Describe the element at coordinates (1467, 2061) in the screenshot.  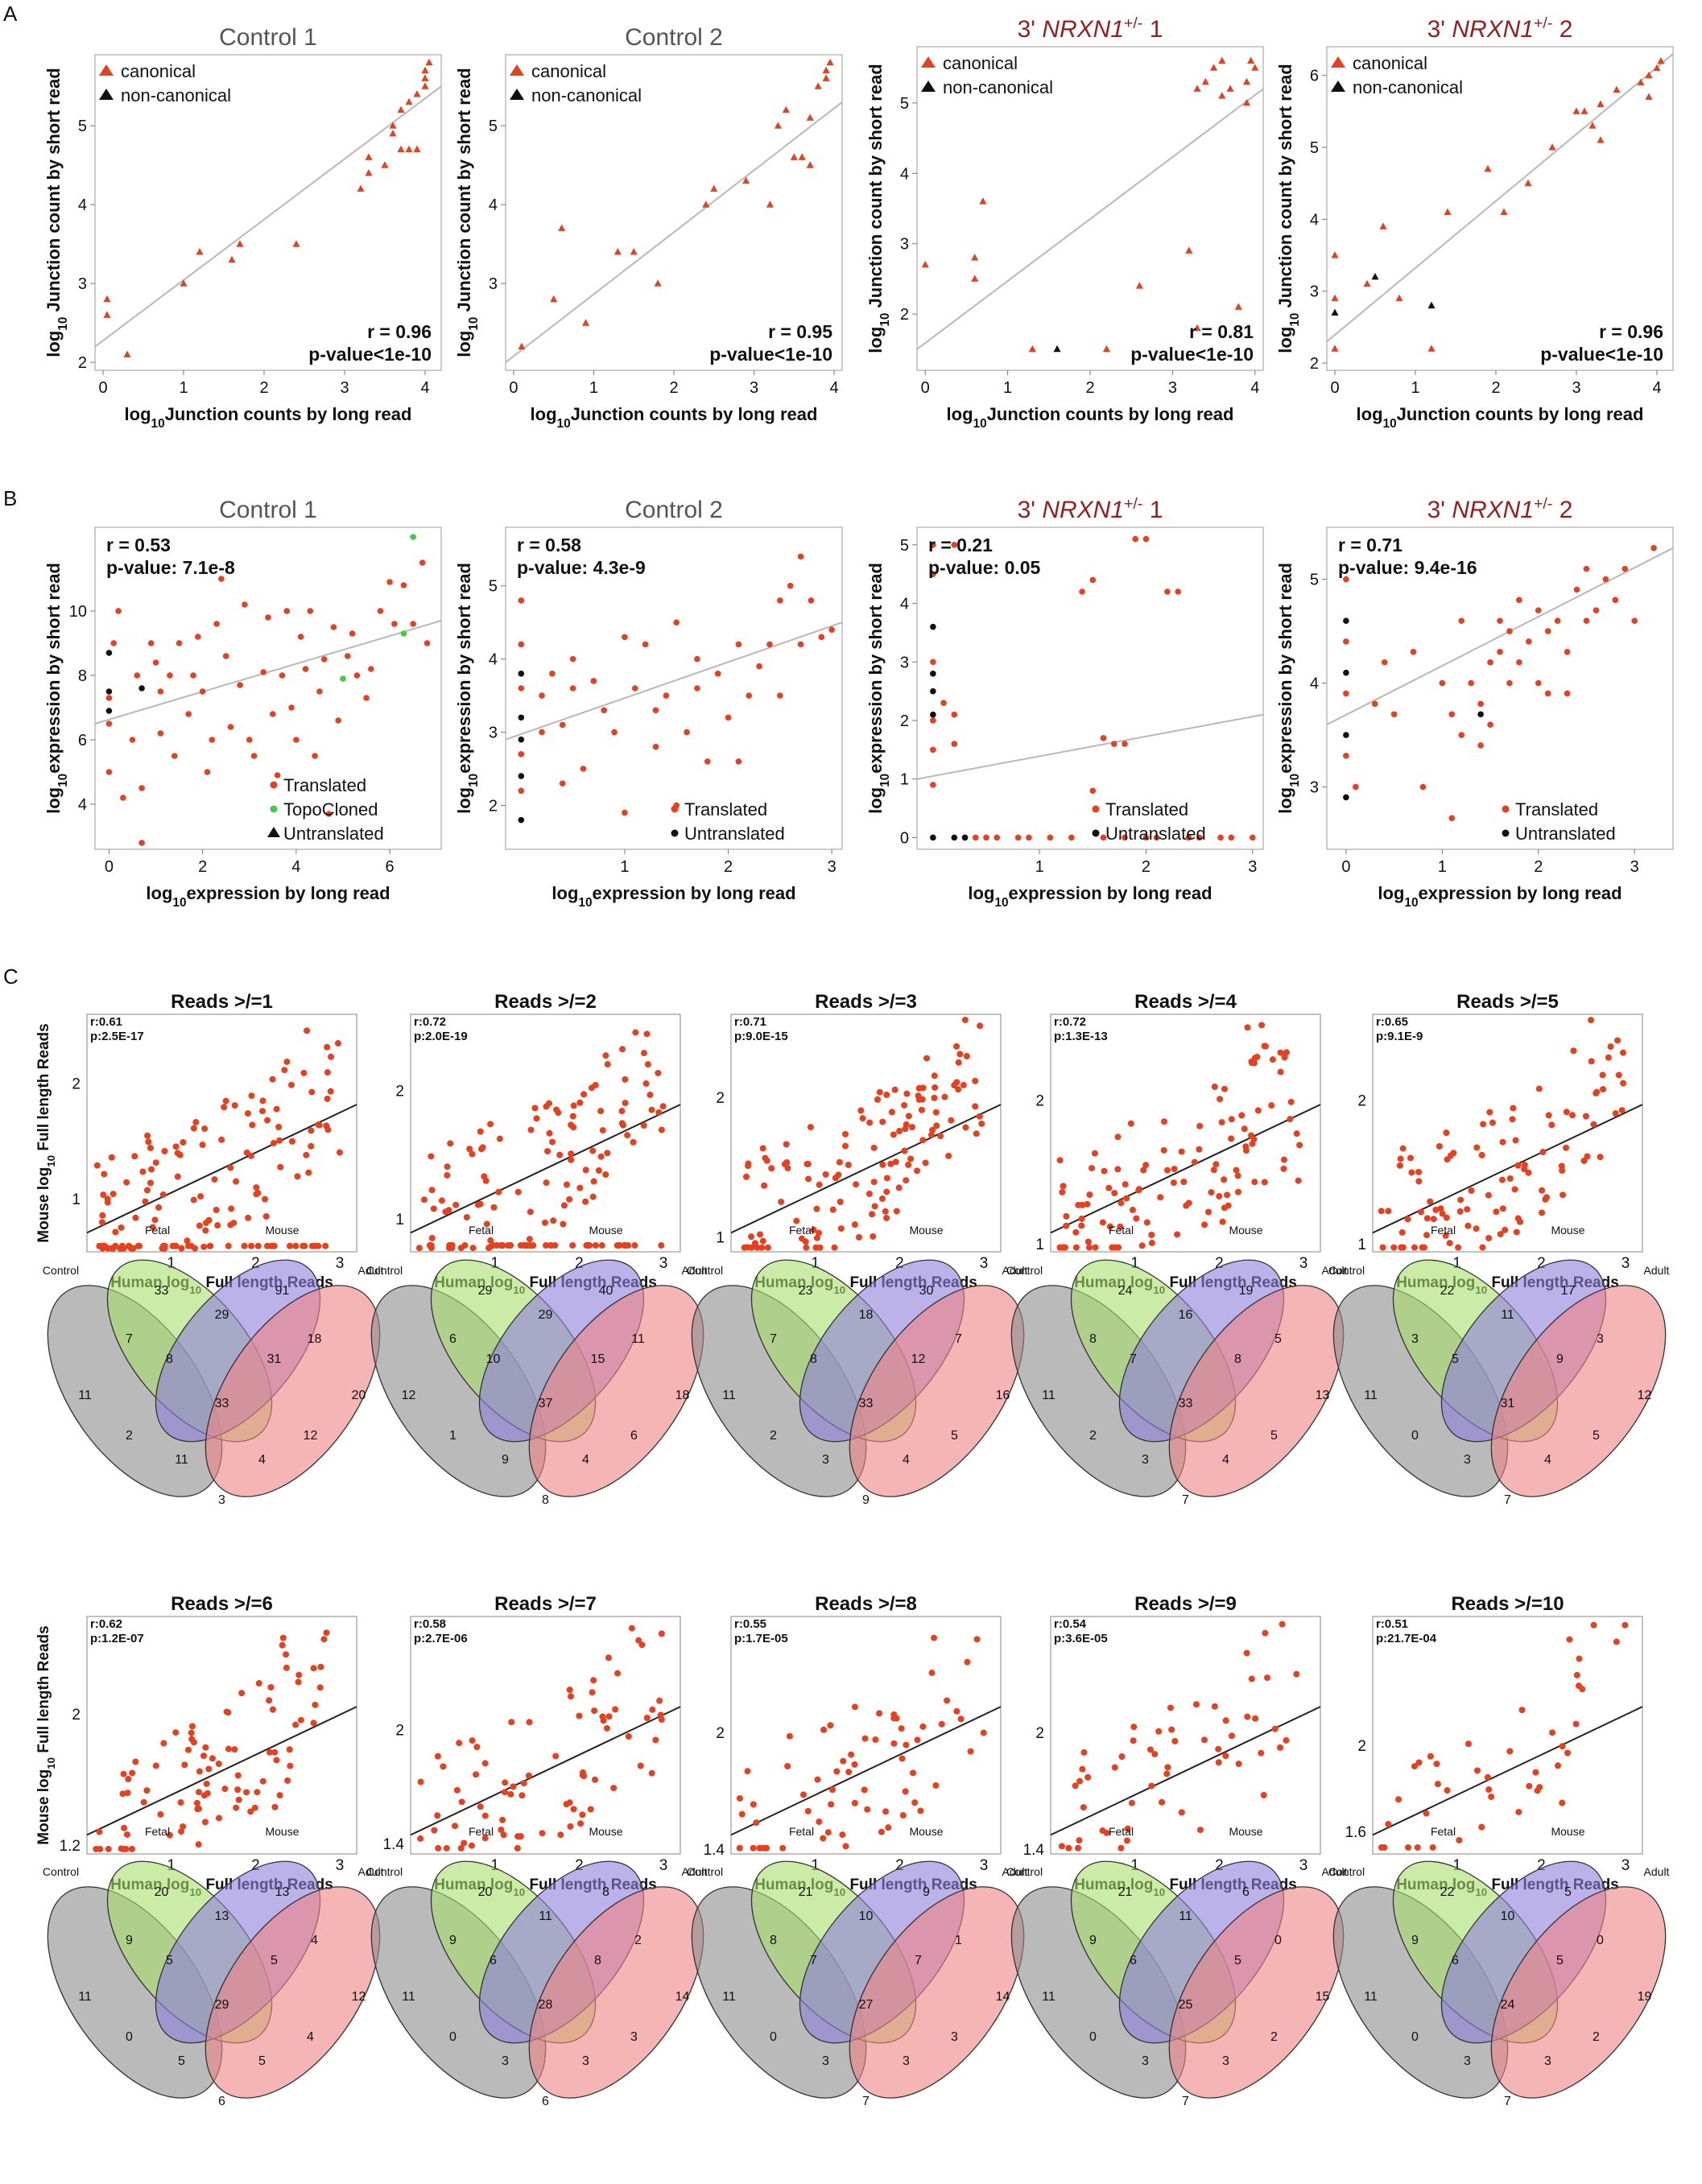
I see `venn-count: 3` at that location.